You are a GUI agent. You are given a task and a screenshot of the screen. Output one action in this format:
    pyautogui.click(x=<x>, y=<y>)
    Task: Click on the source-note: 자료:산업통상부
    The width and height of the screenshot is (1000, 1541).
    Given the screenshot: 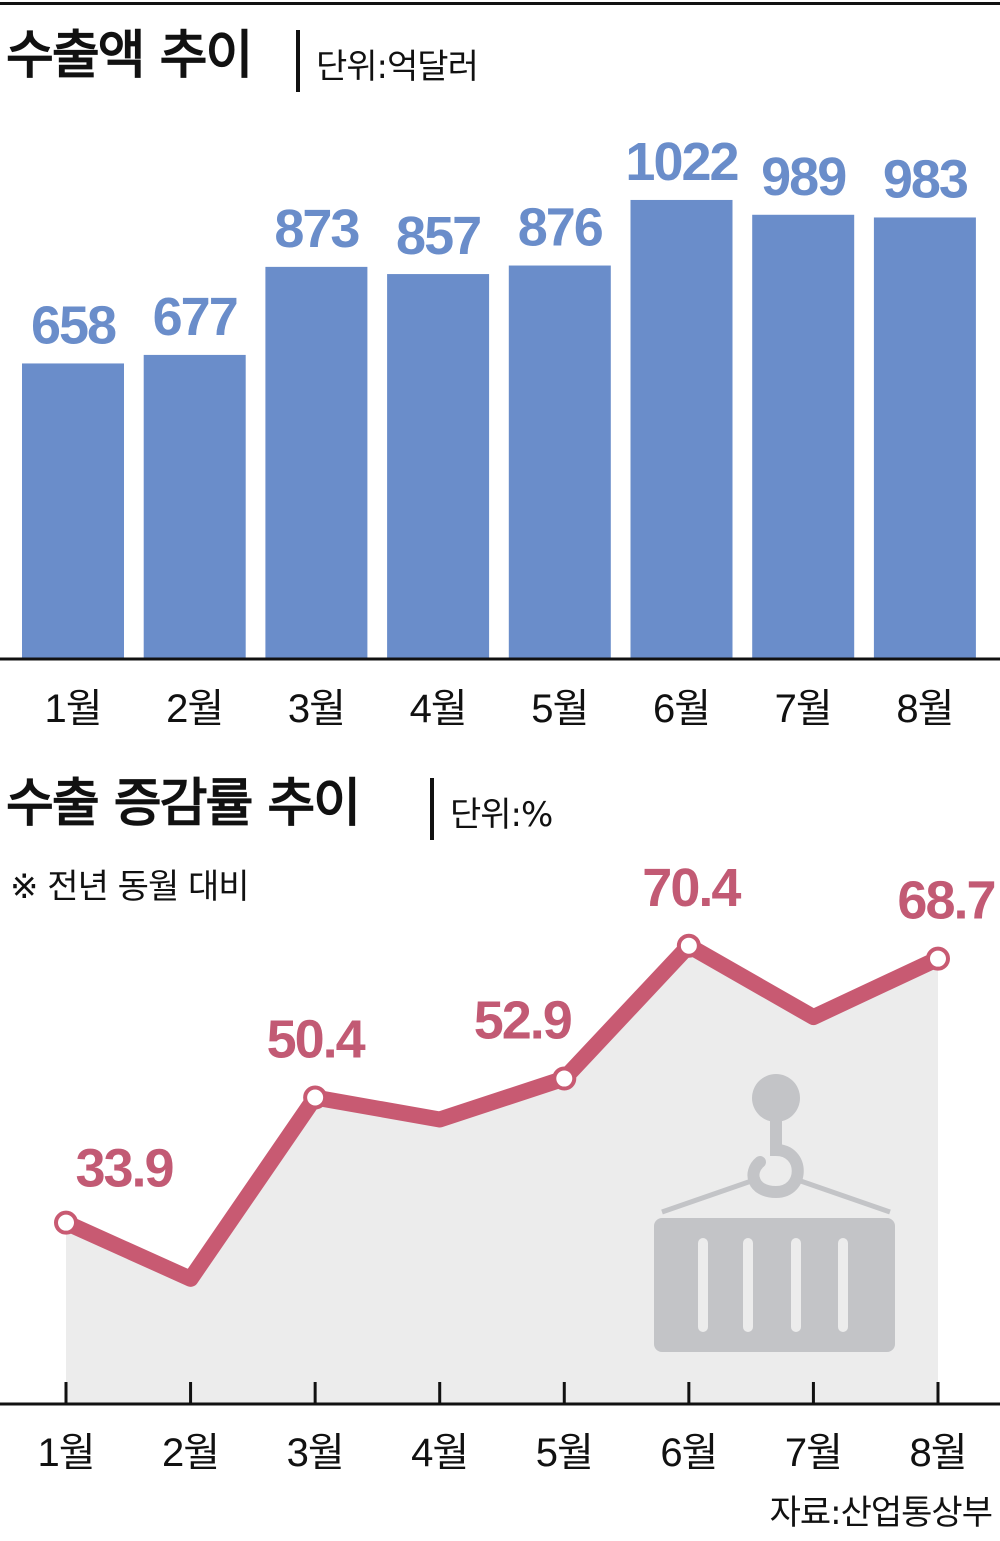 What is the action you would take?
    pyautogui.click(x=881, y=1513)
    